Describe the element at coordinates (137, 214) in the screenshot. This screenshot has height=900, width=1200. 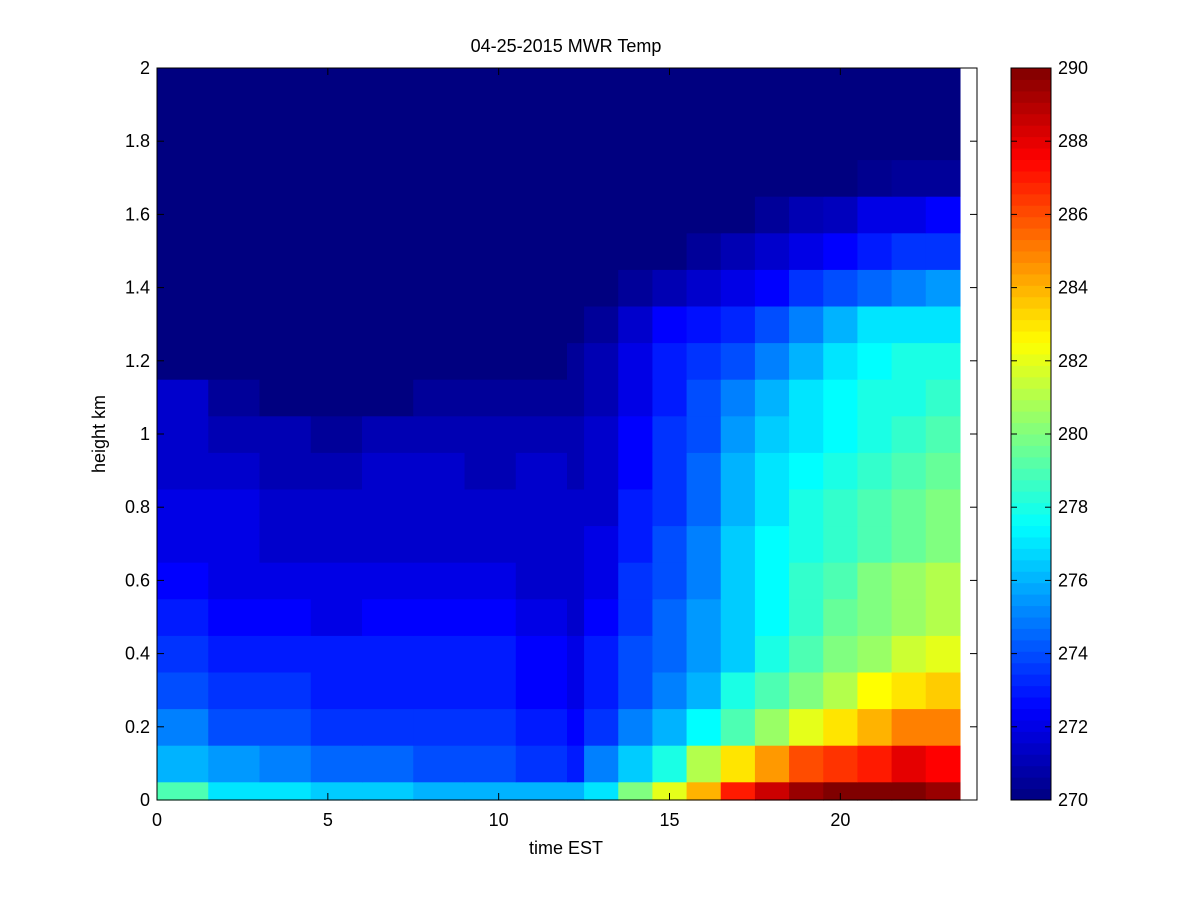
I see `y-tick-label: 1.6` at that location.